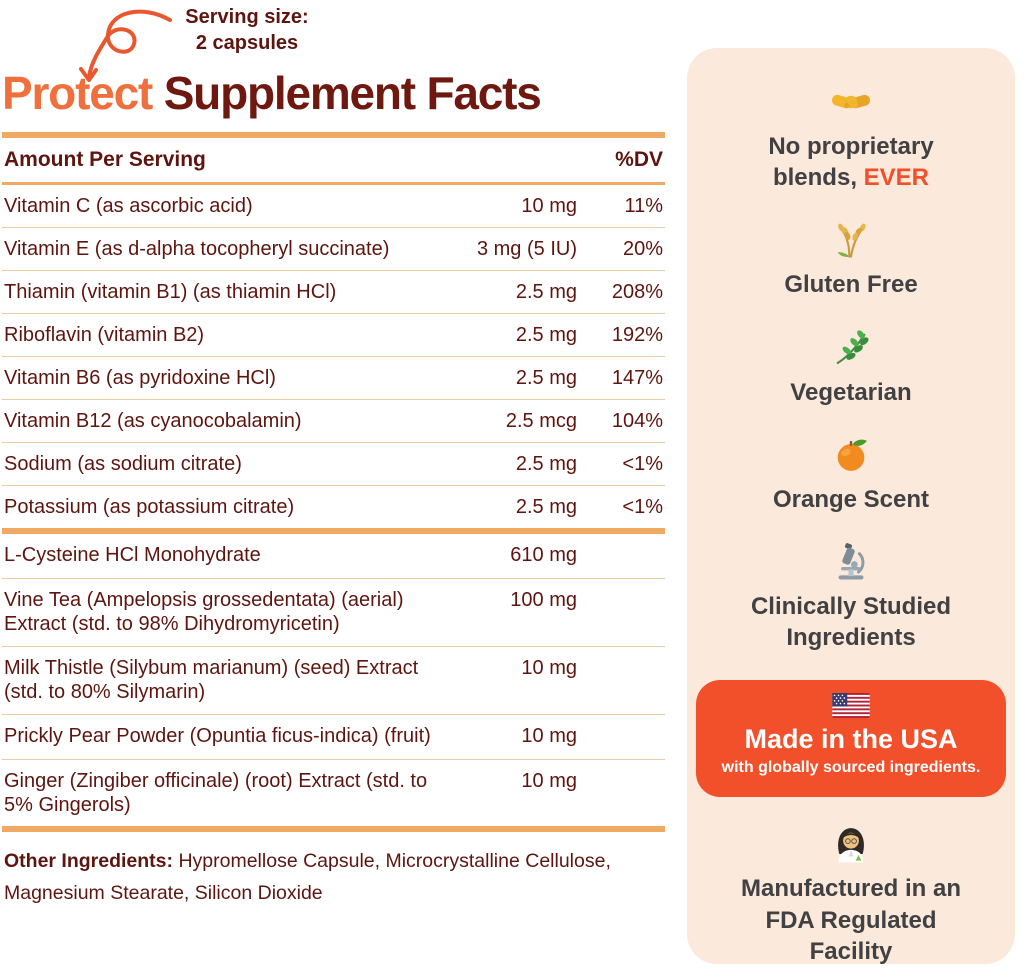 The image size is (1024, 969). What do you see at coordinates (541, 420) in the screenshot?
I see `ingredient-amount: 2.5 mcg` at bounding box center [541, 420].